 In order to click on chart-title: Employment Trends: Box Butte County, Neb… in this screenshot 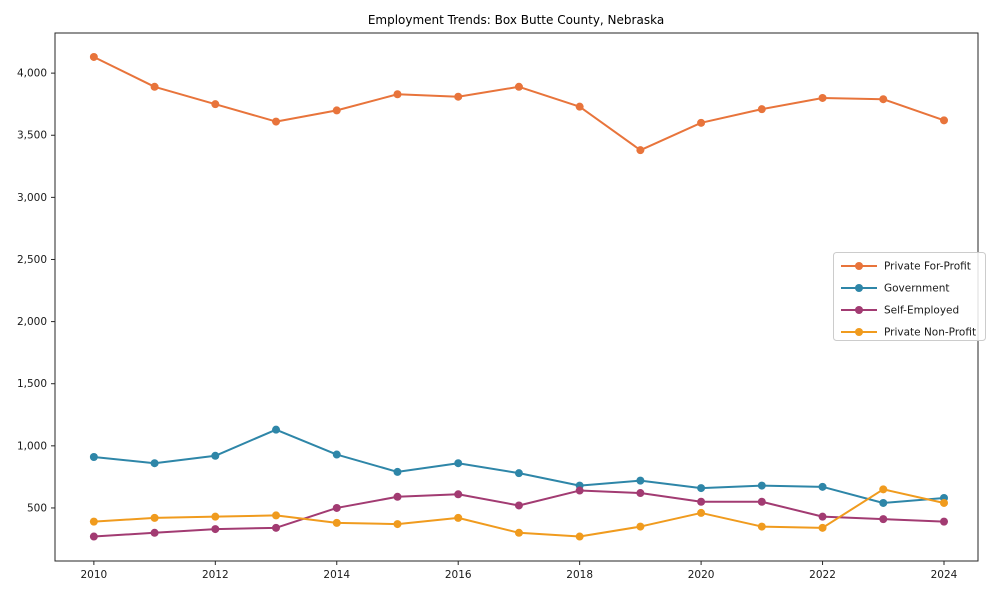, I will do `click(516, 20)`.